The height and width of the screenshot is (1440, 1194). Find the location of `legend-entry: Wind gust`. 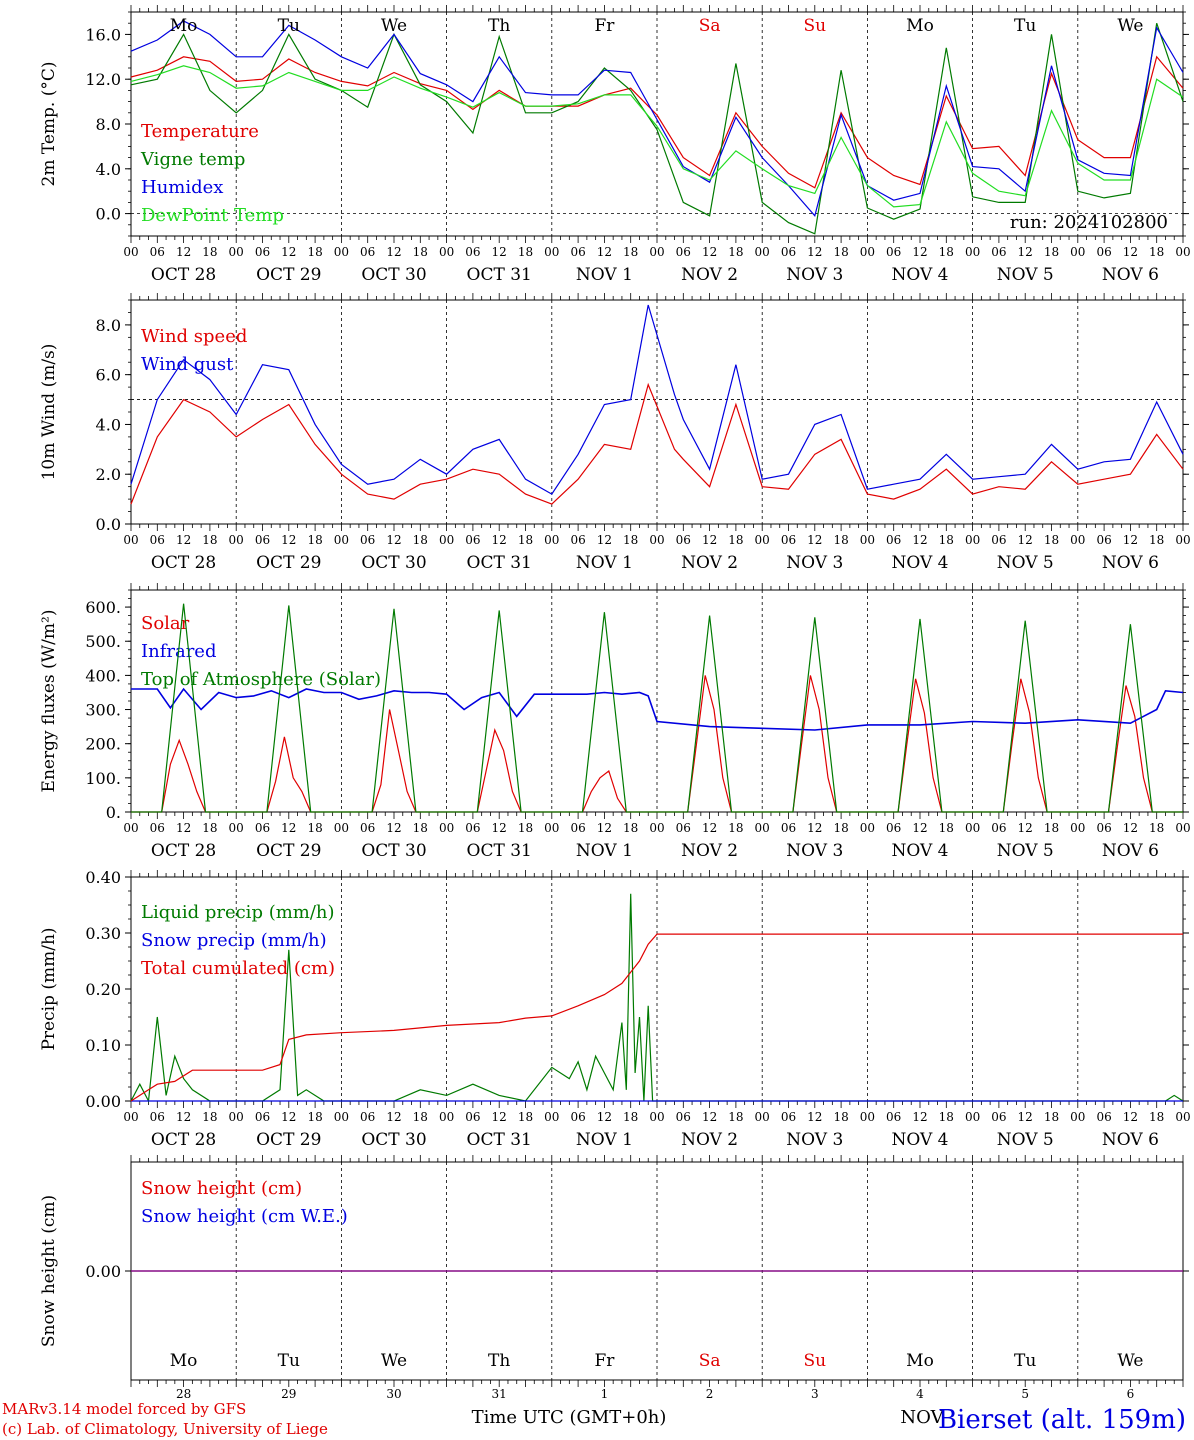

legend-entry: Wind gust is located at coordinates (187, 364).